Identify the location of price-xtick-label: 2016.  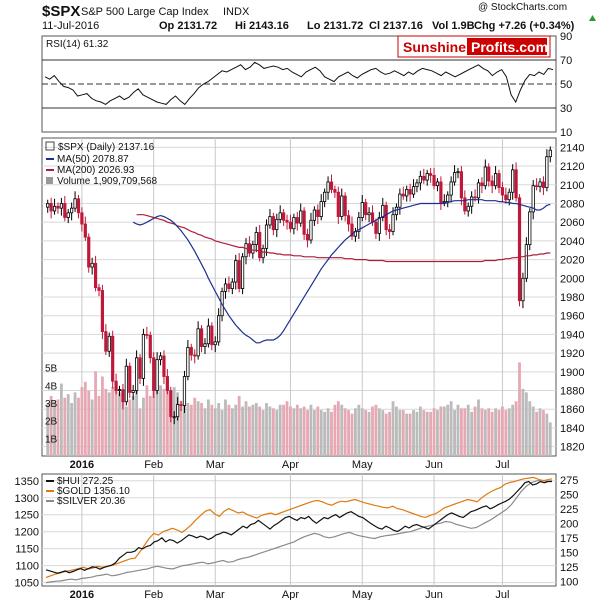
(82, 465).